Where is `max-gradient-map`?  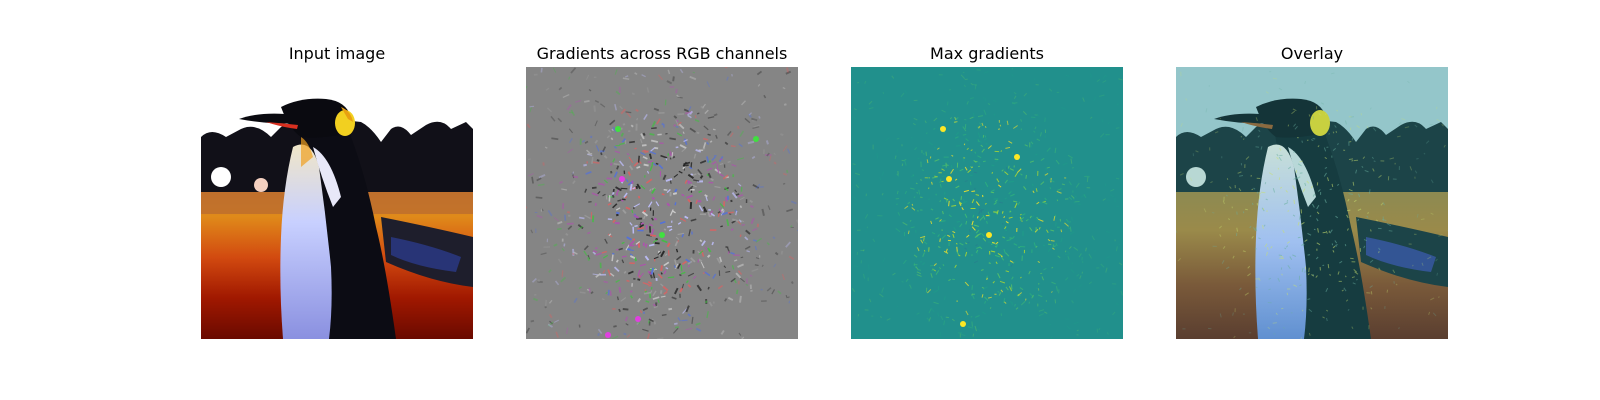
max-gradient-map is located at coordinates (987, 203).